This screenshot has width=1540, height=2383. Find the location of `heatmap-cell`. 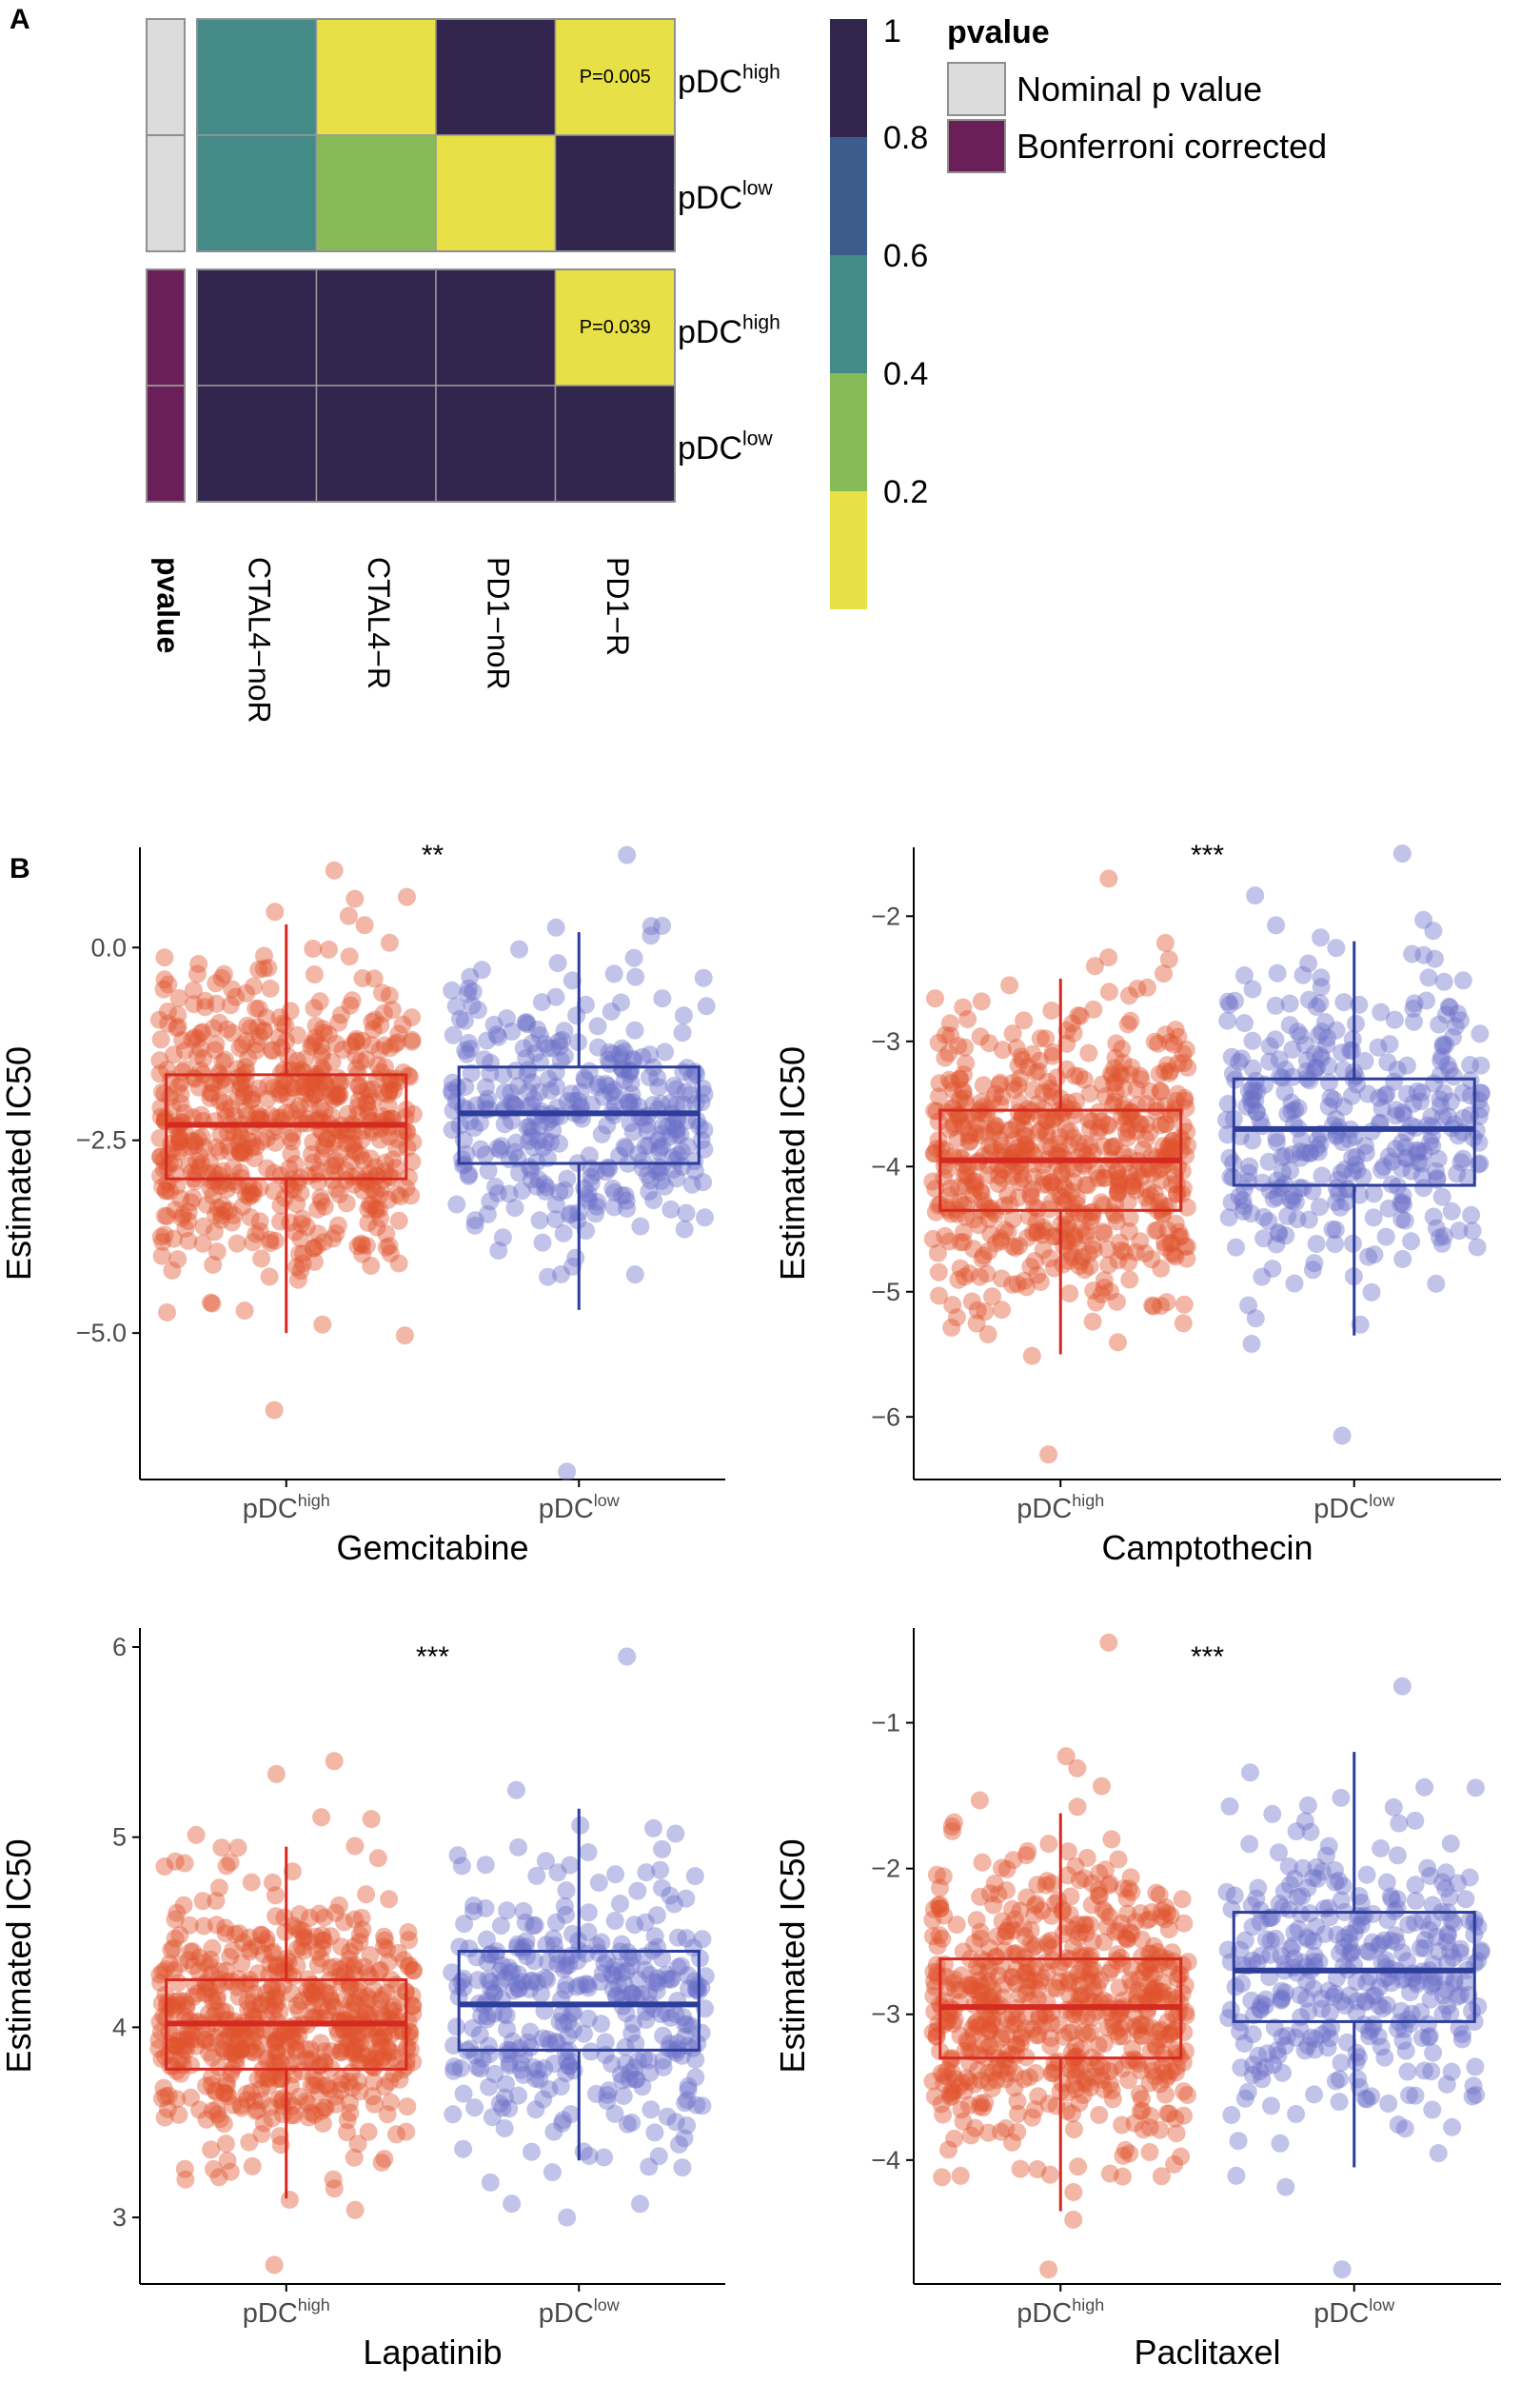

heatmap-cell is located at coordinates (496, 193).